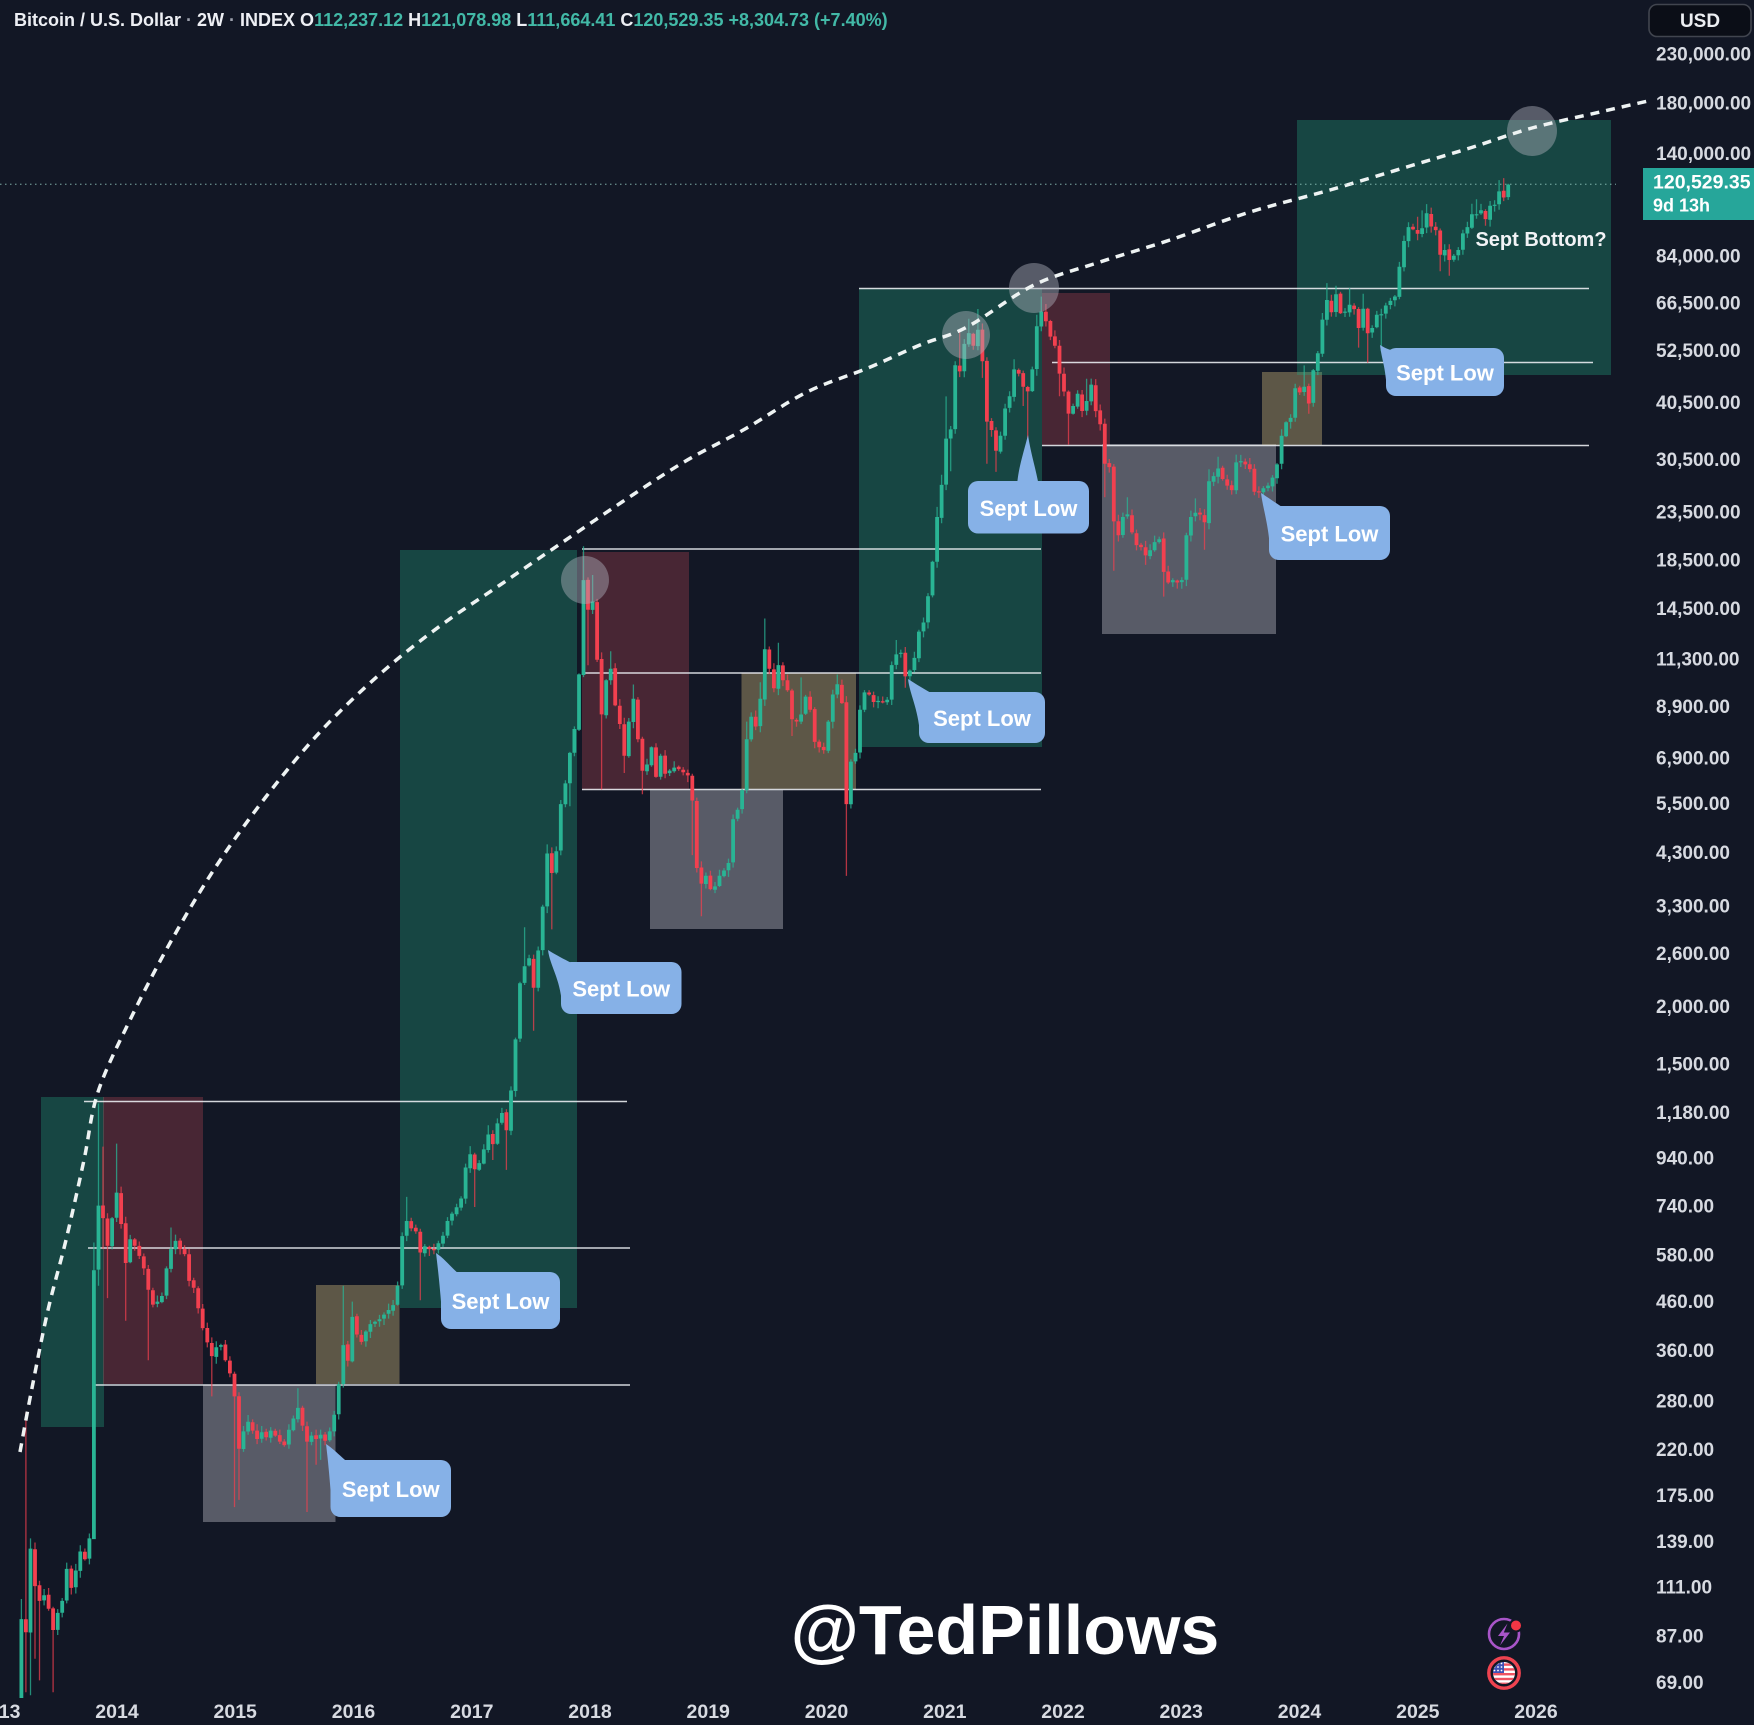  Describe the element at coordinates (1700, 21) in the screenshot. I see `svg-text: USD` at that location.